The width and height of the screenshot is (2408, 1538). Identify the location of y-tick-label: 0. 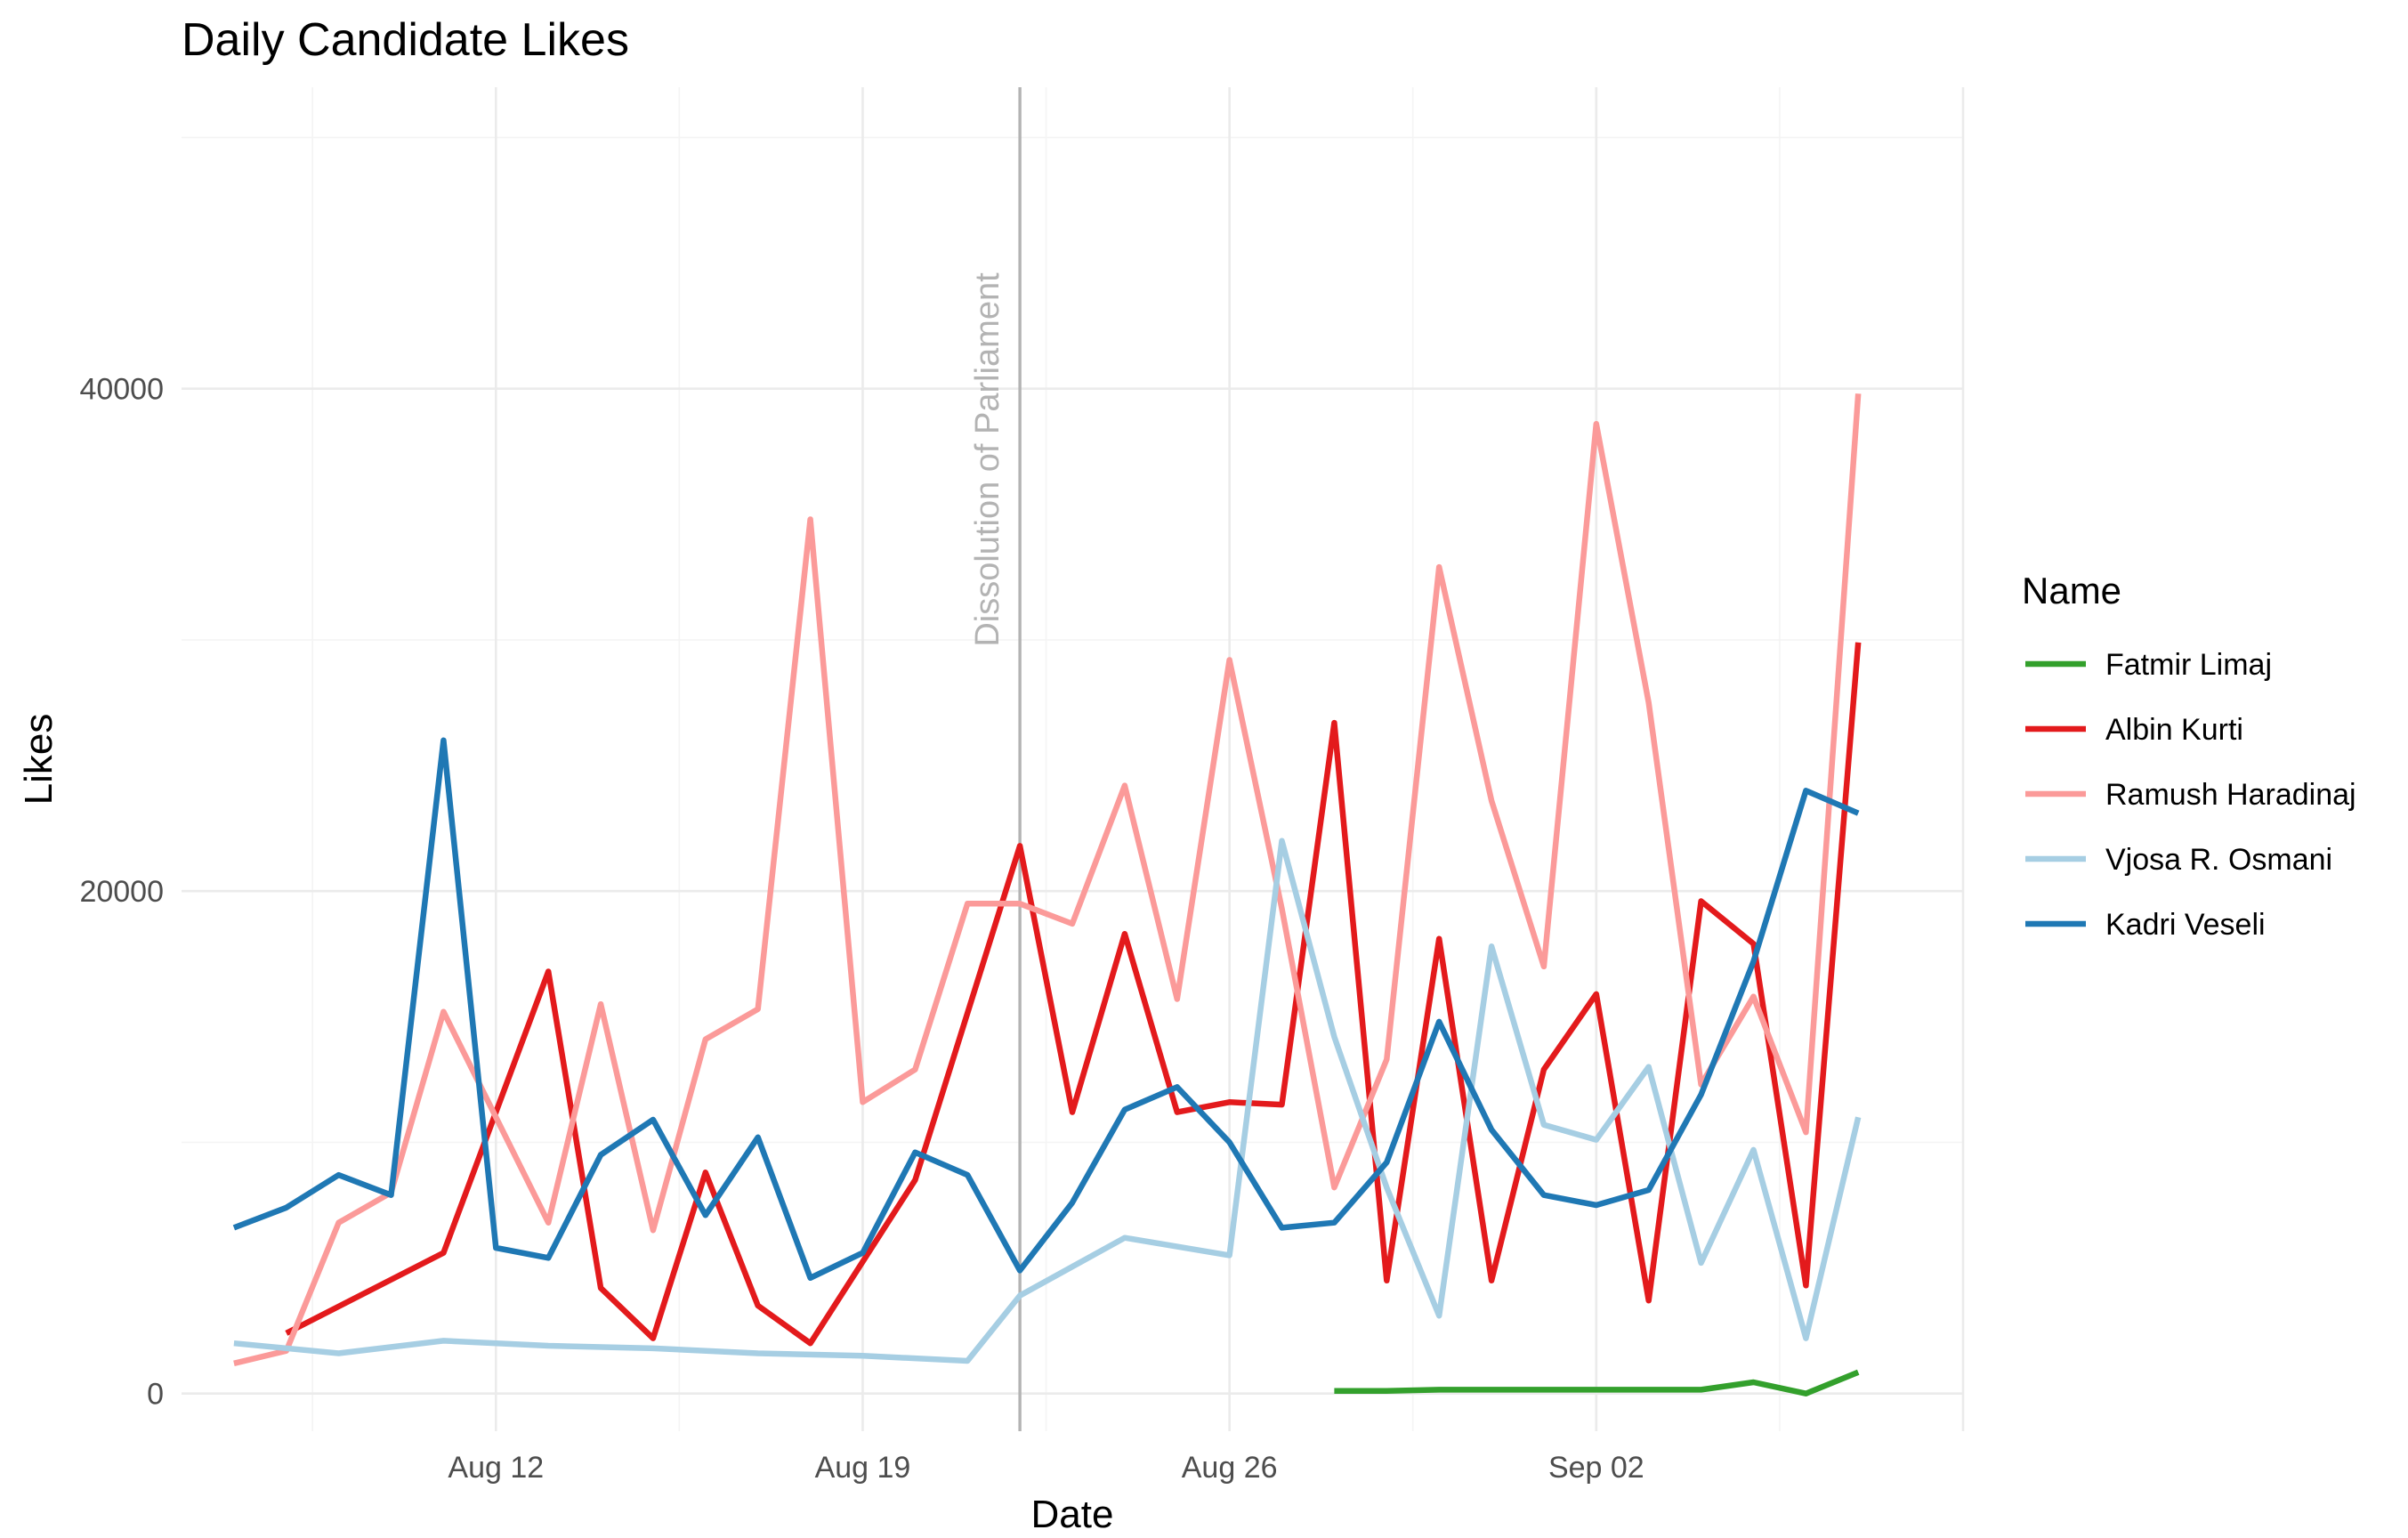
(155, 1395).